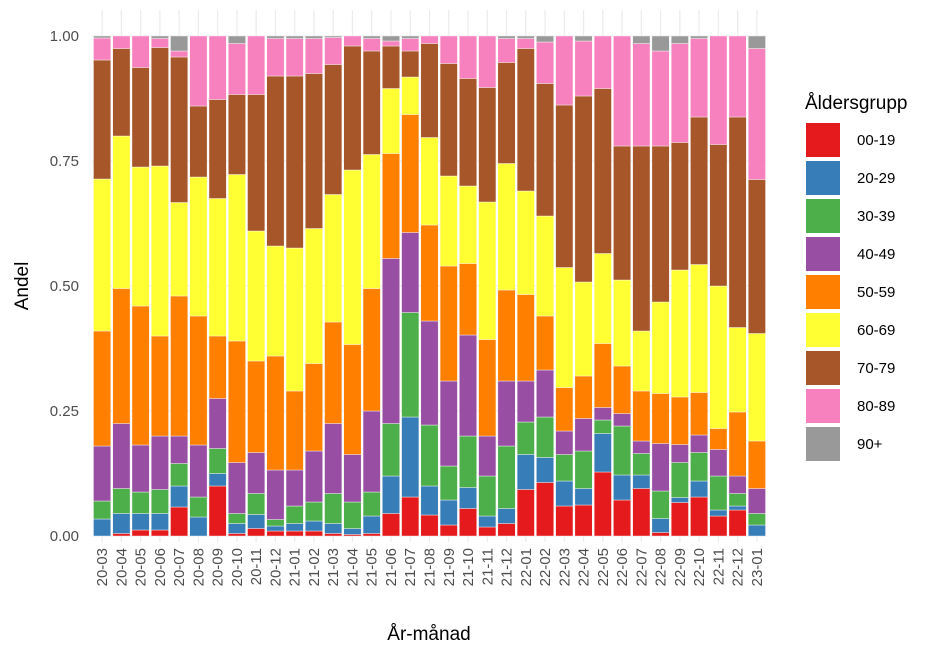 This screenshot has width=935, height=650. What do you see at coordinates (314, 567) in the screenshot?
I see `x-tick-label: 21-02` at bounding box center [314, 567].